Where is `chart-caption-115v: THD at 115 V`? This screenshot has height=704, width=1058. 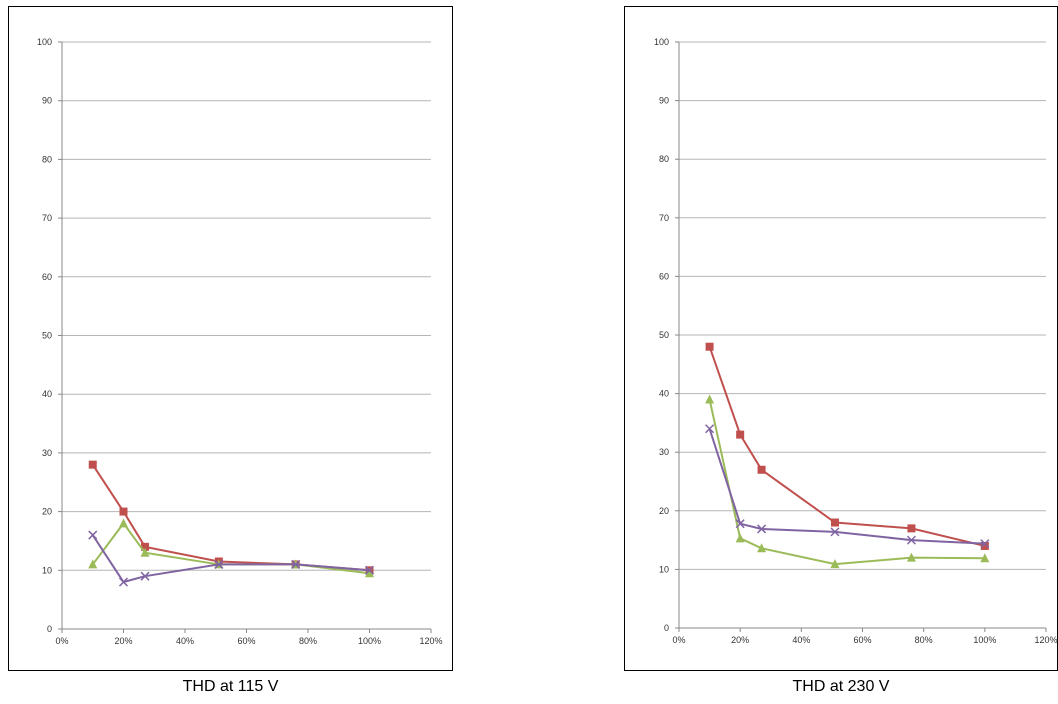 chart-caption-115v: THD at 115 V is located at coordinates (230, 686).